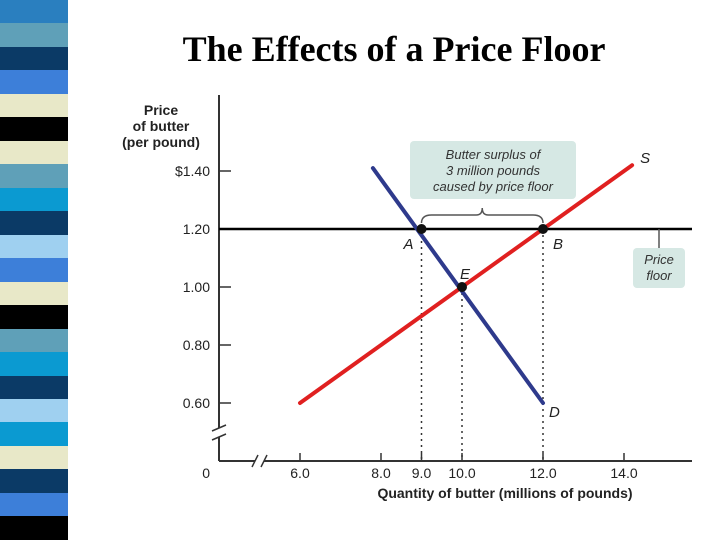 This screenshot has height=540, width=720. I want to click on equilibrium-points: A B E, so click(483, 258).